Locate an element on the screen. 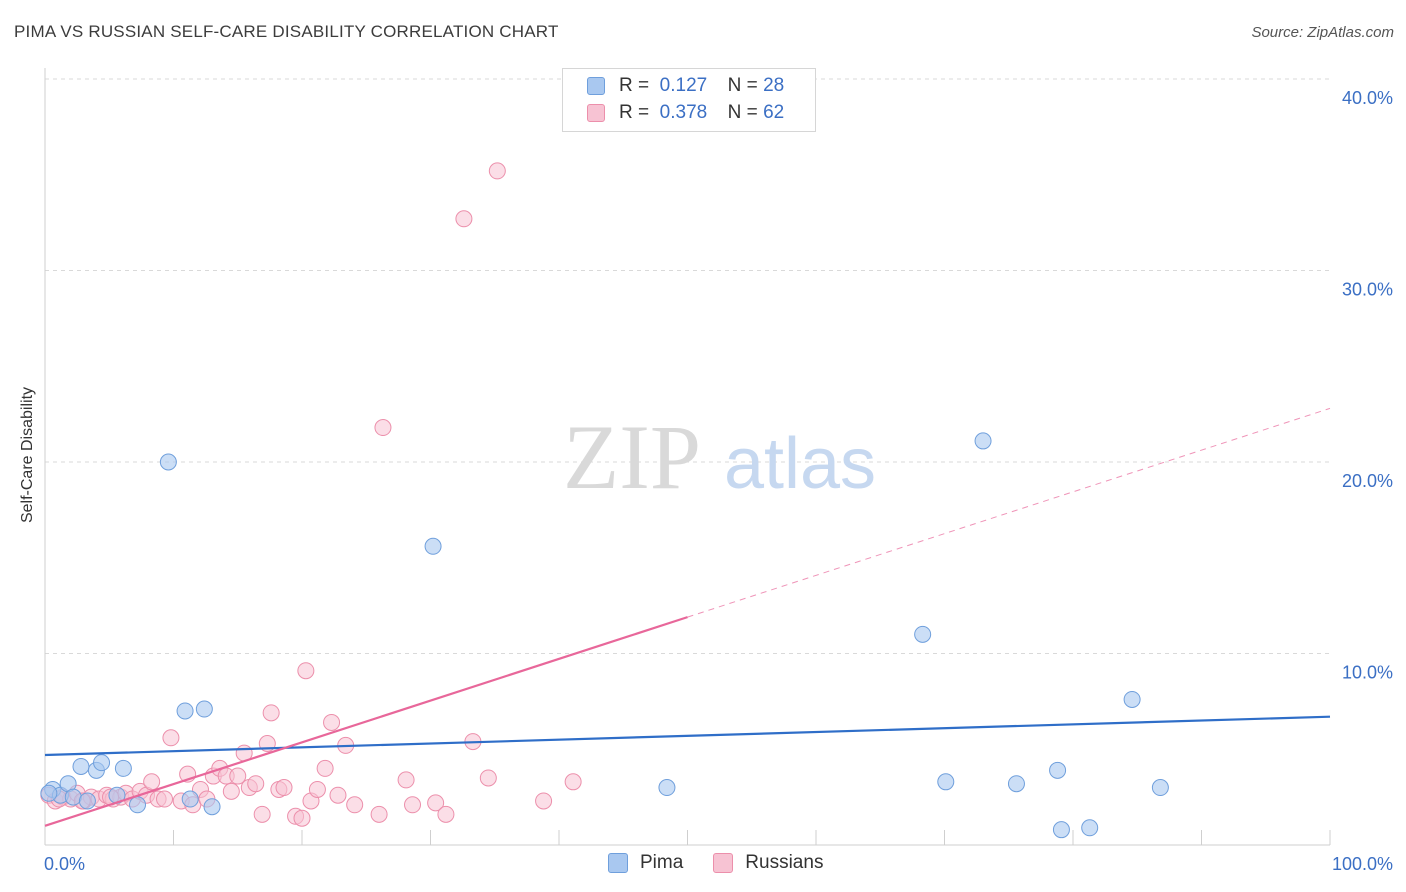 The image size is (1406, 892). legend-r-value: 0.378 is located at coordinates (683, 112).